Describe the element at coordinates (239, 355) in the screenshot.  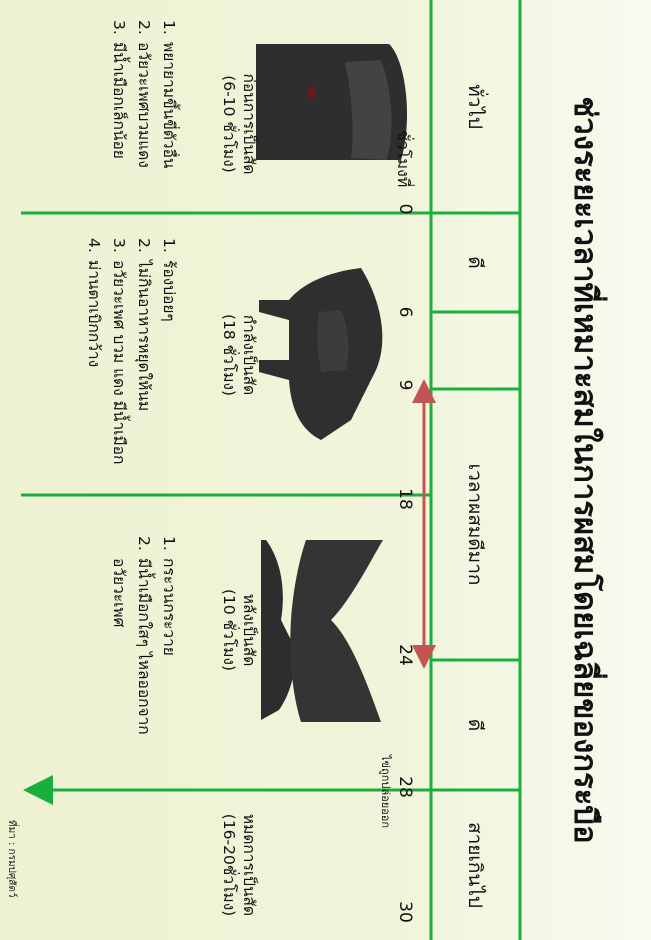
I see `stage-during: กำลังเป็นสัด (18 ชั่วโมง)` at that location.